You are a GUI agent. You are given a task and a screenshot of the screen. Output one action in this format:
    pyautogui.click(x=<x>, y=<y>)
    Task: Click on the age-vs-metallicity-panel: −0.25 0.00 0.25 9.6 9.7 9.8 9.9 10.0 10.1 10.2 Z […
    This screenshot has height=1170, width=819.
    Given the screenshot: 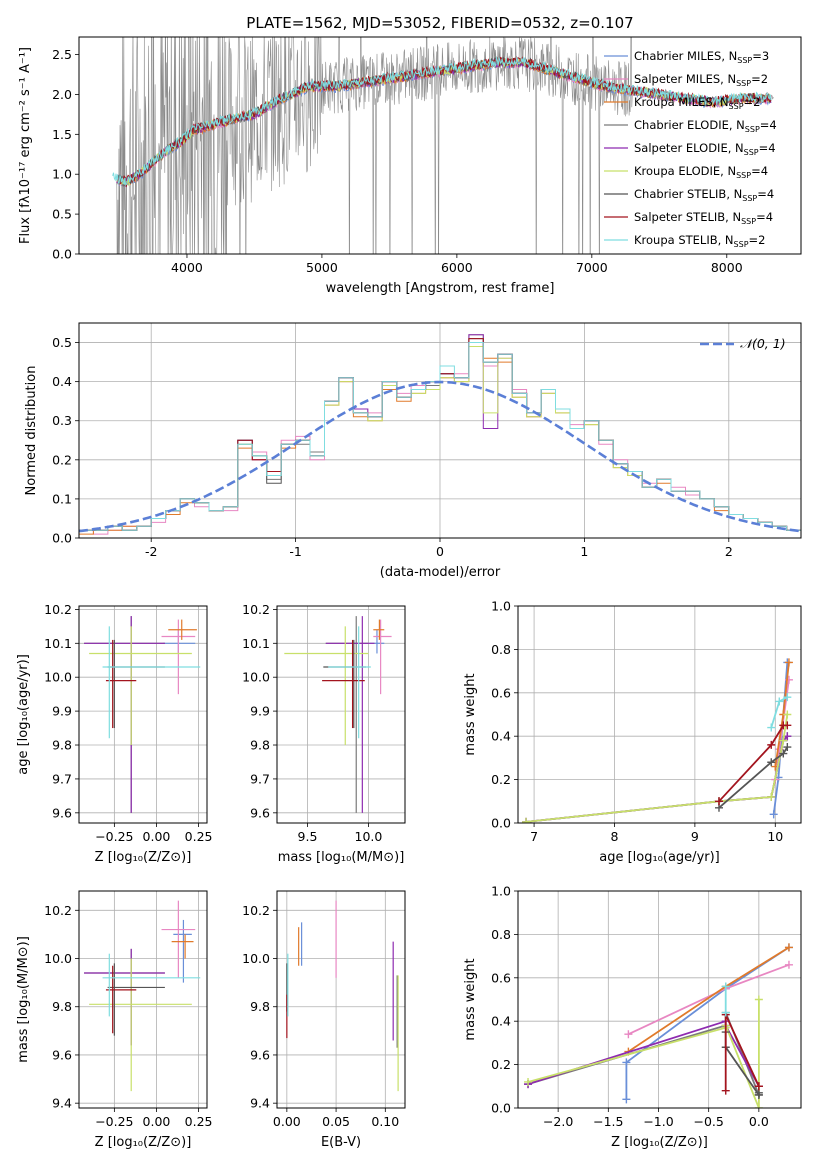 What is the action you would take?
    pyautogui.click(x=114, y=733)
    